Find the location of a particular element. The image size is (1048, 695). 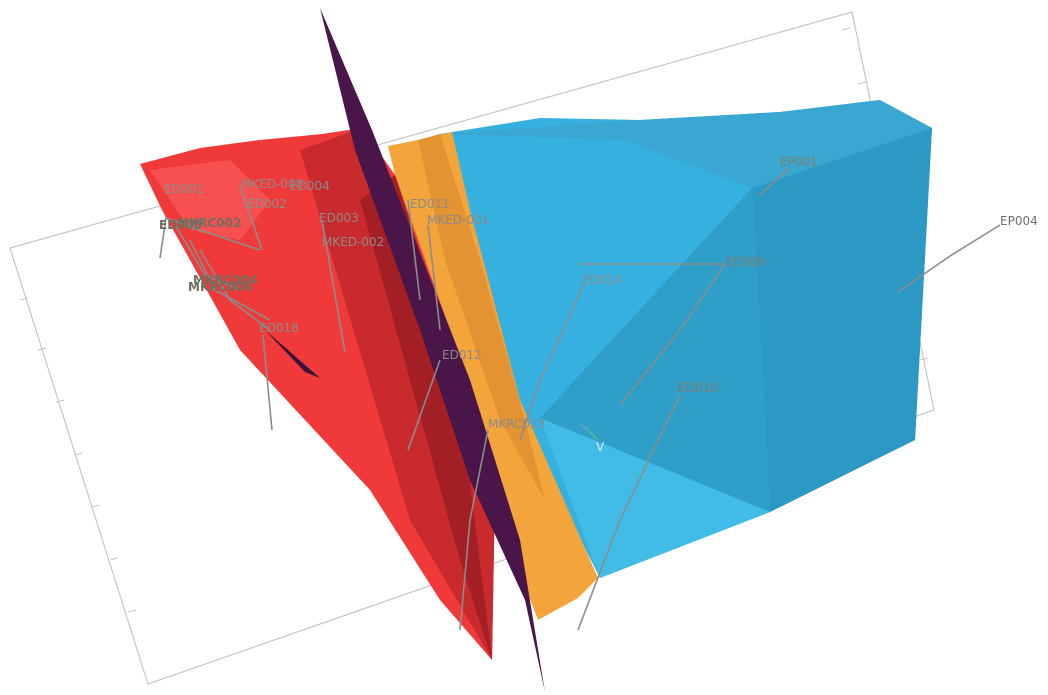

hole-label: ED012 is located at coordinates (462, 355).